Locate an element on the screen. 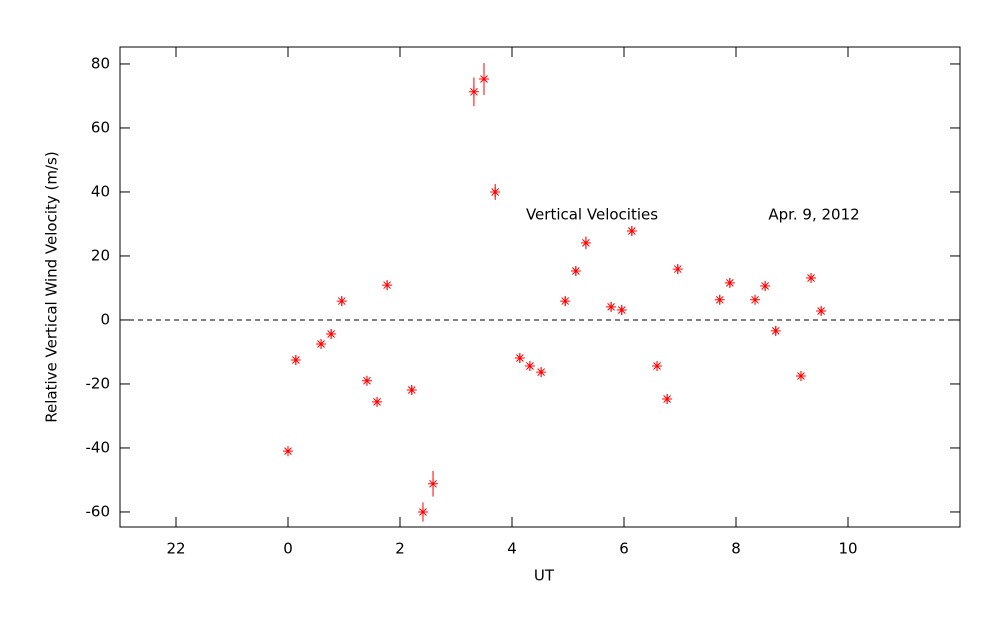 The width and height of the screenshot is (1000, 625). y-tick-label: 0 is located at coordinates (105, 319).